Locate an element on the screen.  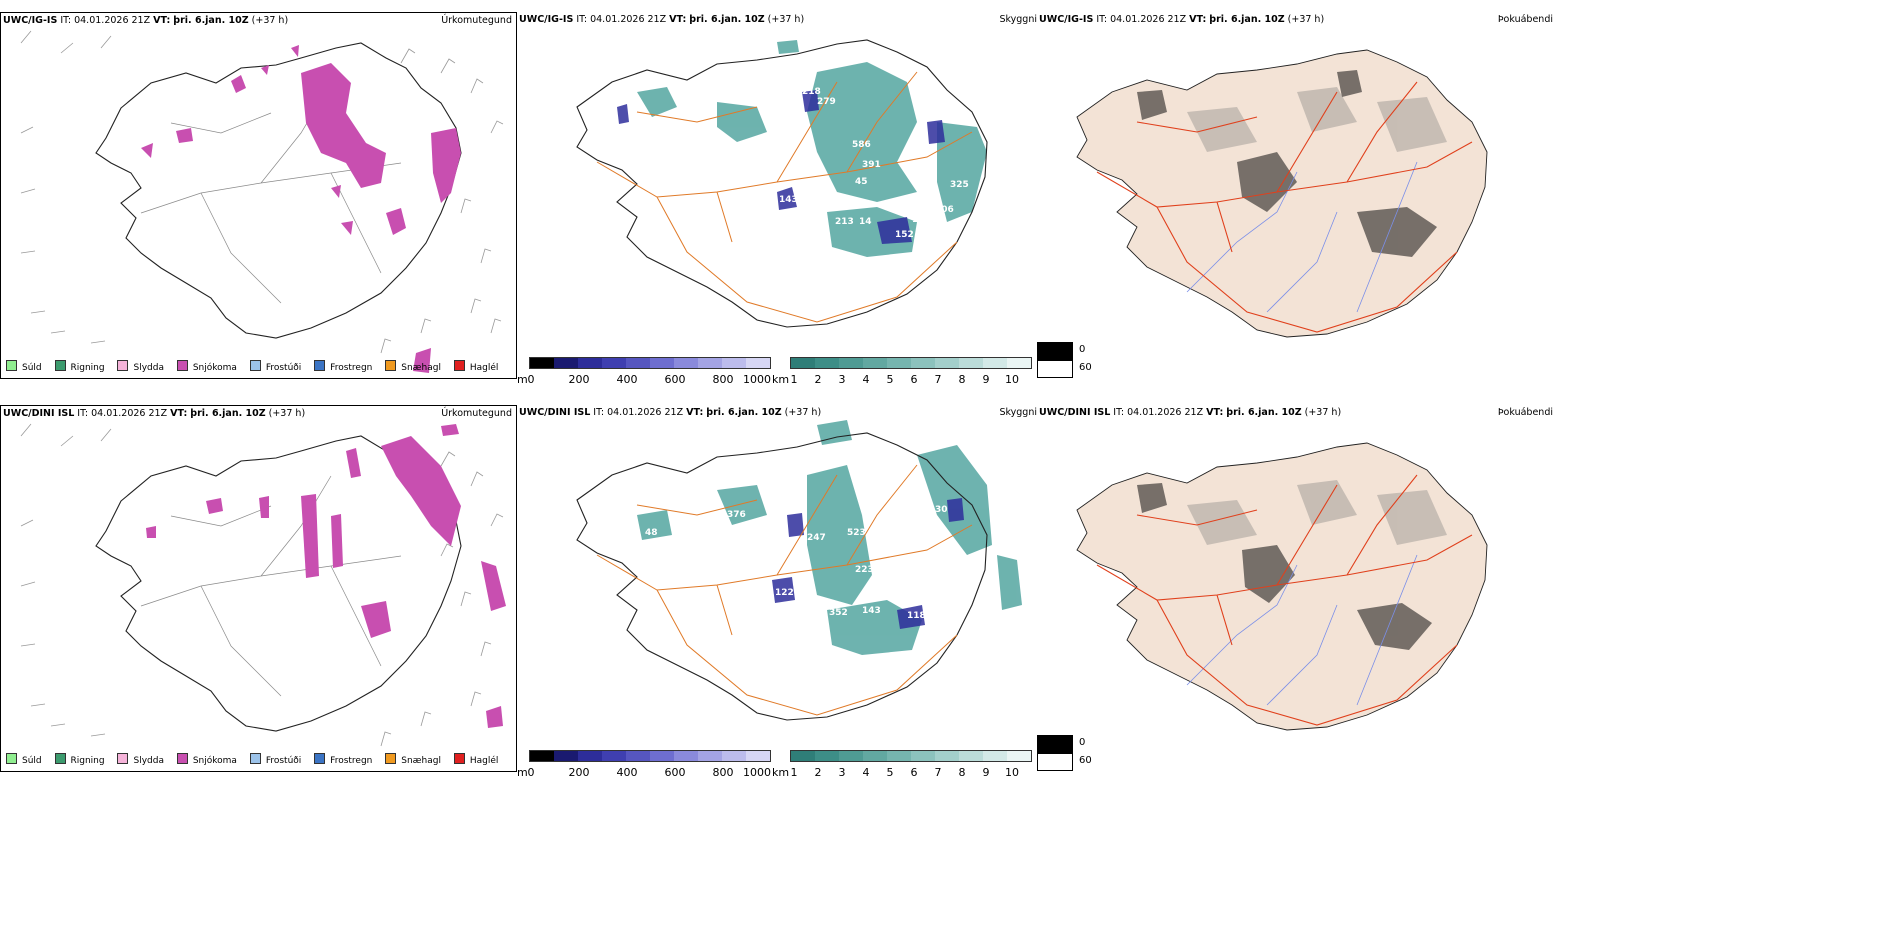
roads-2b is located at coordinates (784, 590).